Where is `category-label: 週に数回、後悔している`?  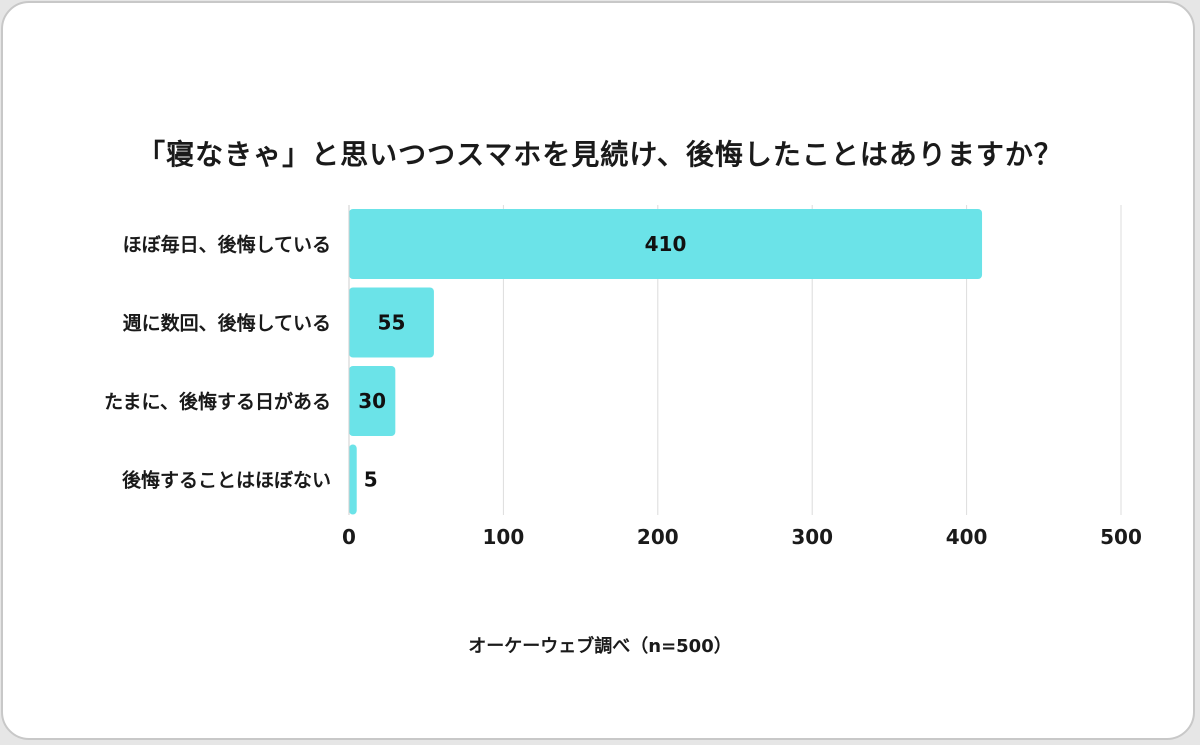 category-label: 週に数回、後悔している is located at coordinates (227, 323).